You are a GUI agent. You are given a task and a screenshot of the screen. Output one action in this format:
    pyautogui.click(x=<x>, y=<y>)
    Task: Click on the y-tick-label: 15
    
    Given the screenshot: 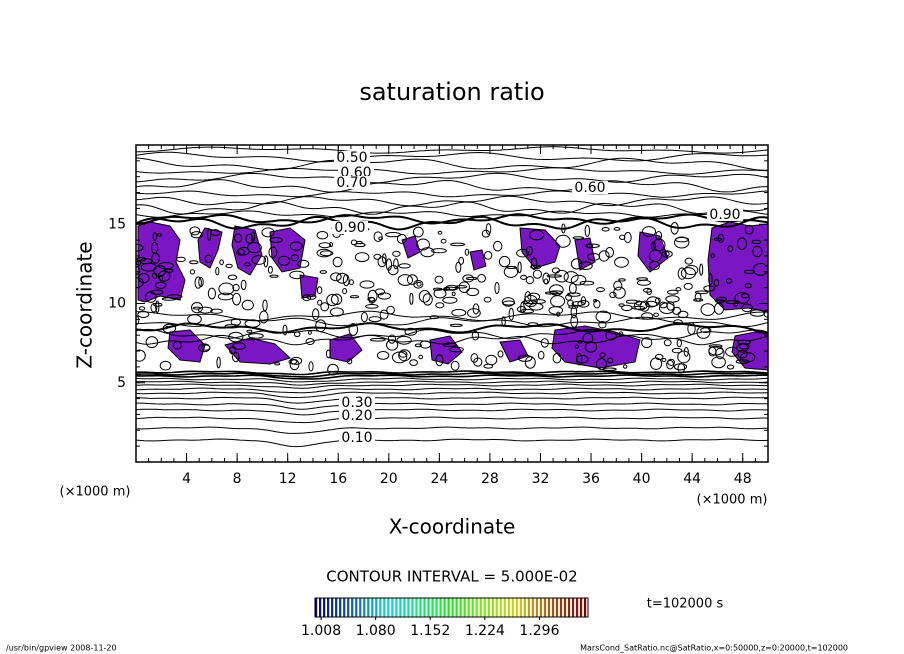 What is the action you would take?
    pyautogui.click(x=117, y=224)
    